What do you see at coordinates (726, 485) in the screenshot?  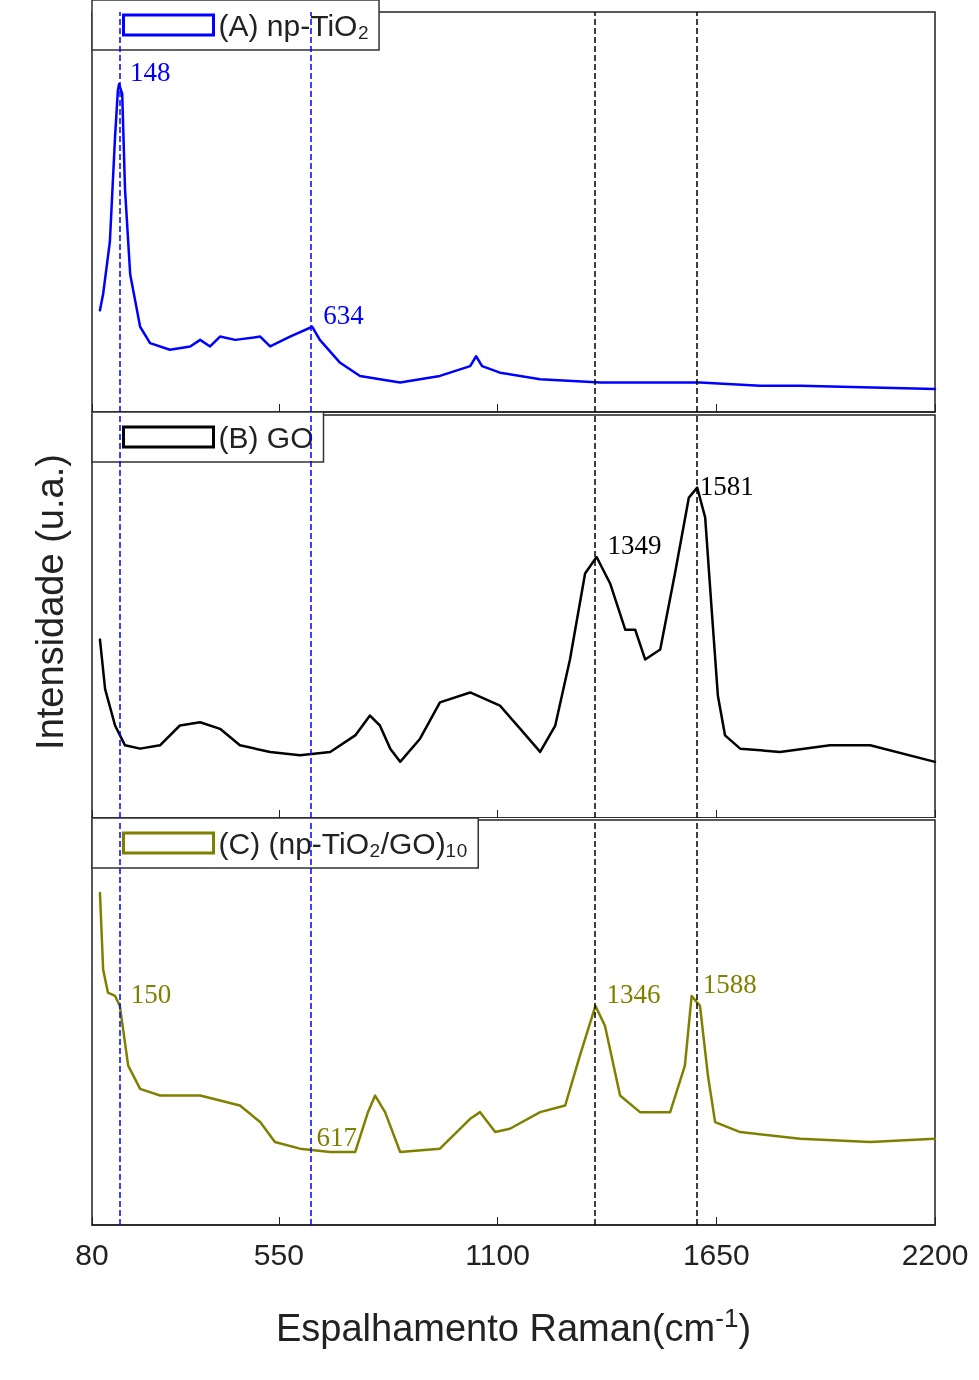 I see `annotation: 1581` at bounding box center [726, 485].